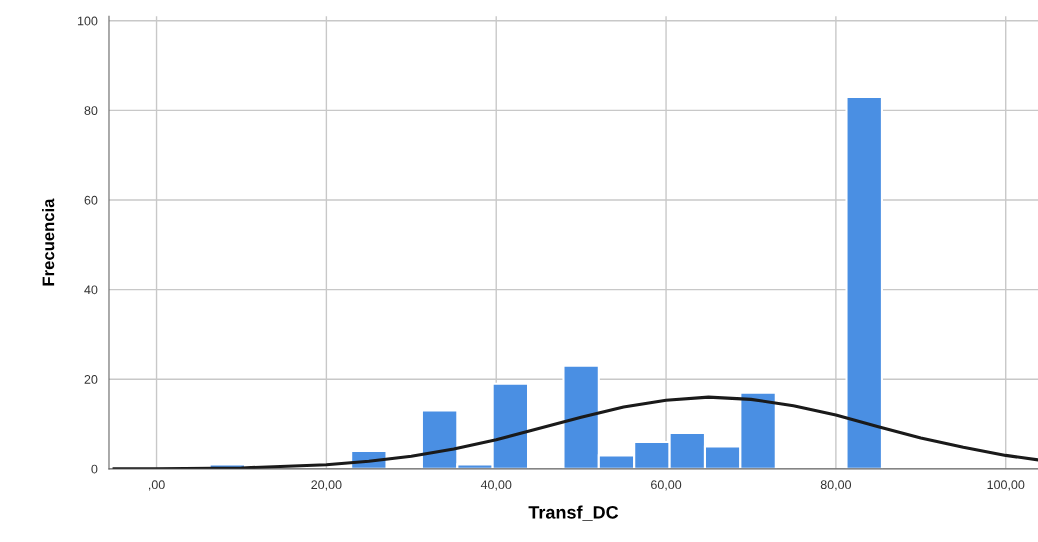  What do you see at coordinates (575, 432) in the screenshot?
I see `line-series` at bounding box center [575, 432].